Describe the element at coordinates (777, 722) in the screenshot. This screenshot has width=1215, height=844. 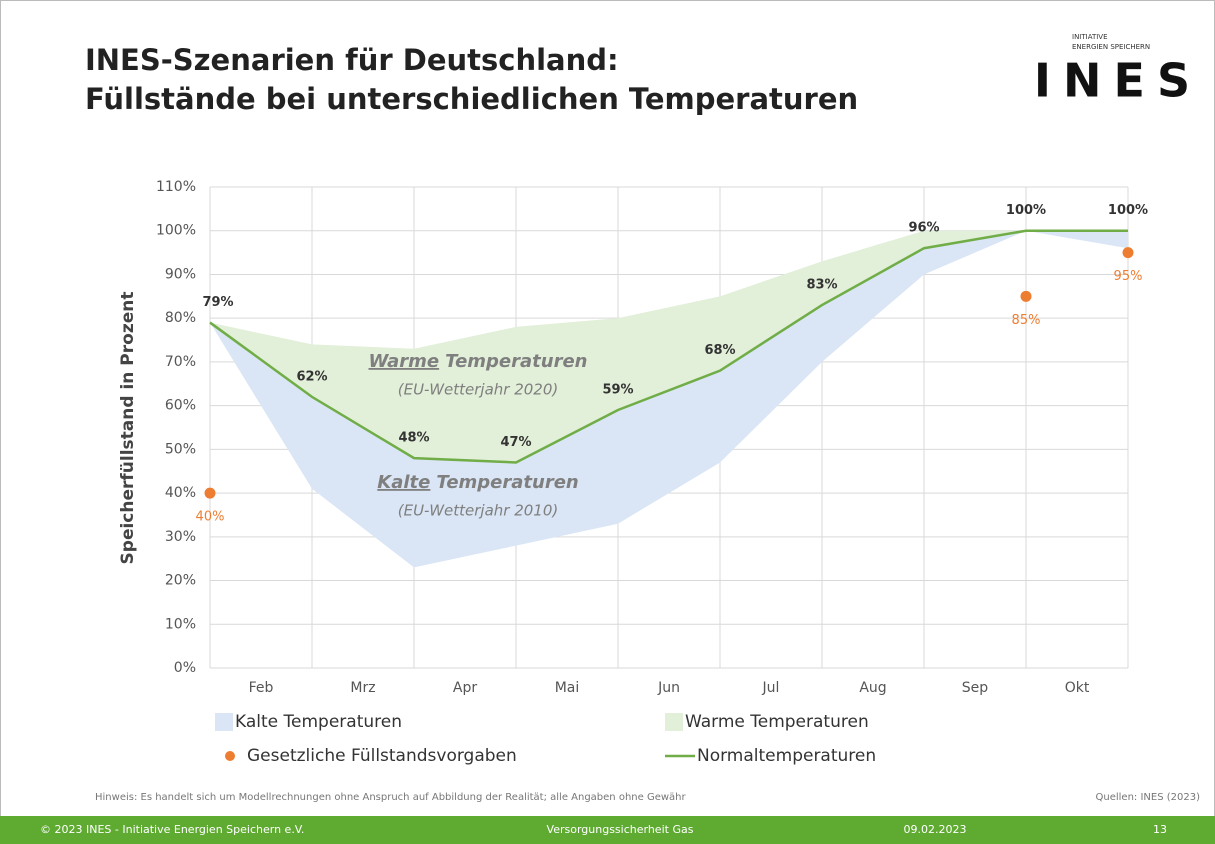
I see `legend-label: Warme Temperaturen` at that location.